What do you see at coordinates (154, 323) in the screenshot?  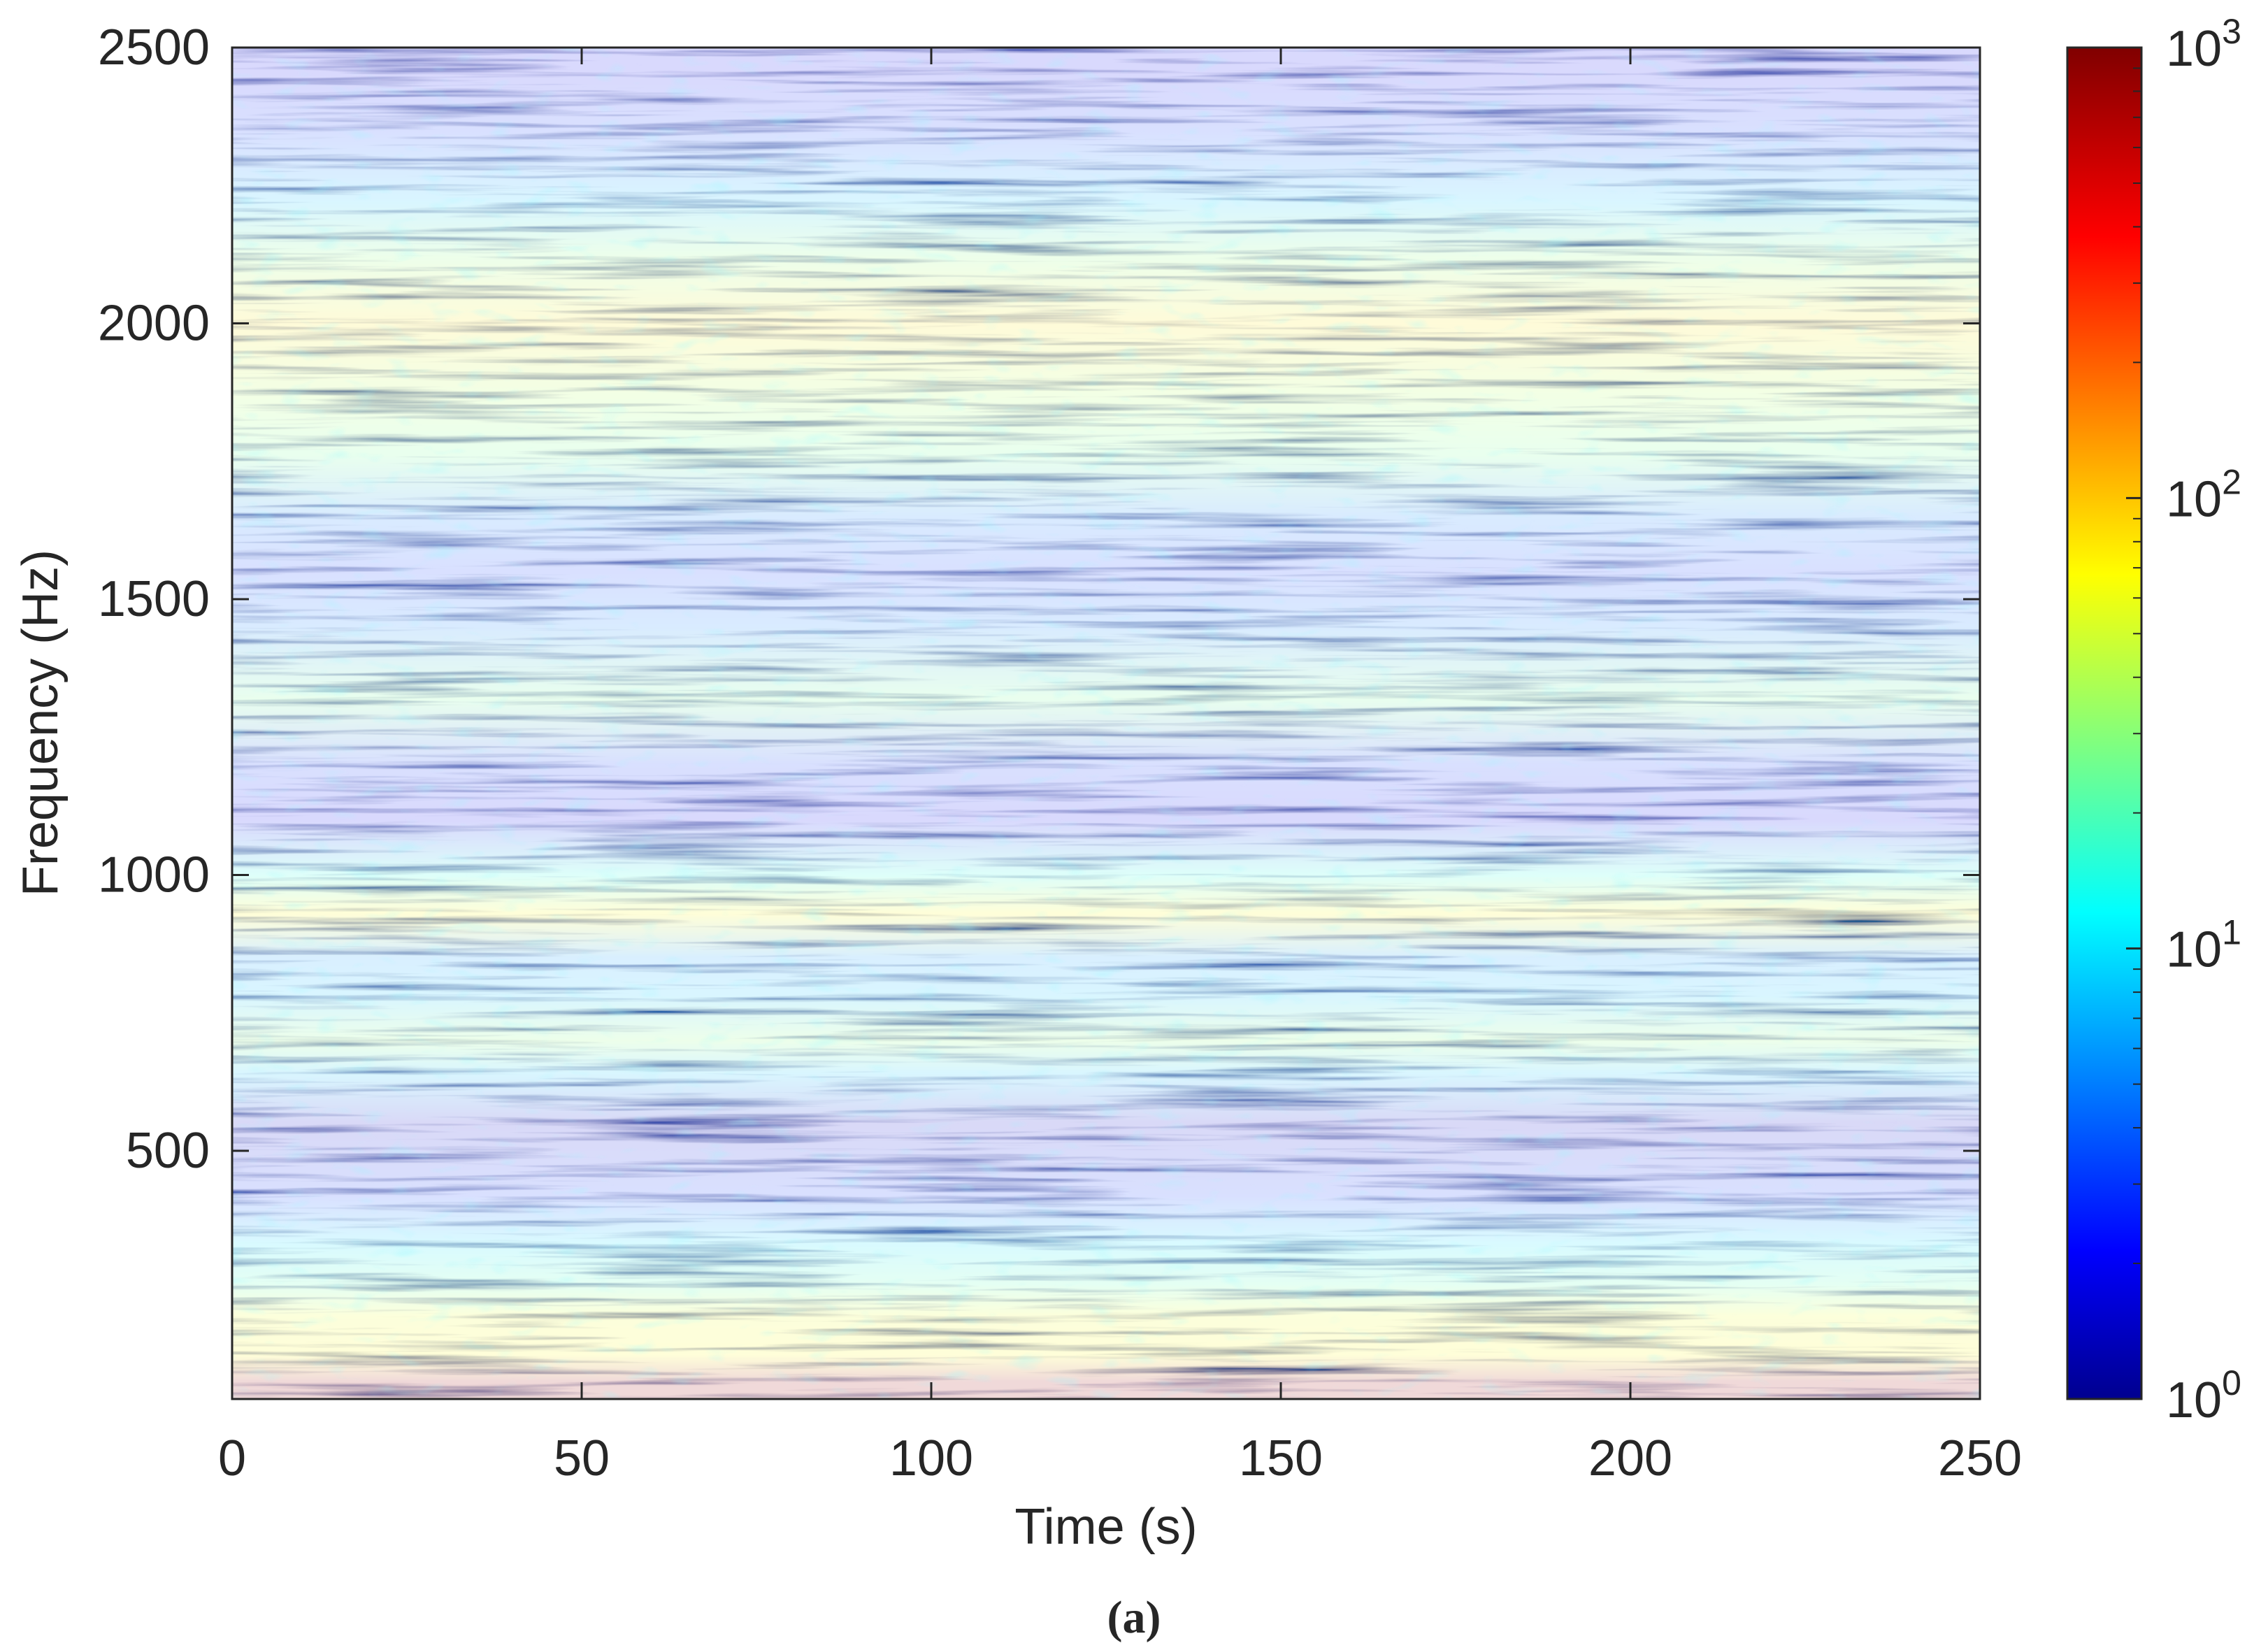 I see `y-tick-label: 2000` at bounding box center [154, 323].